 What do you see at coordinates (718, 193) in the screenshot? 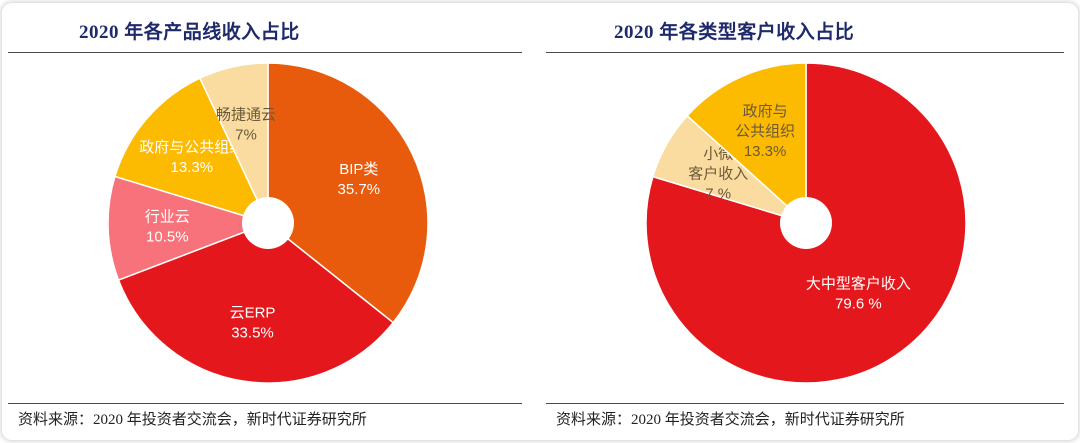
I see `slice-value-label: 7 %` at bounding box center [718, 193].